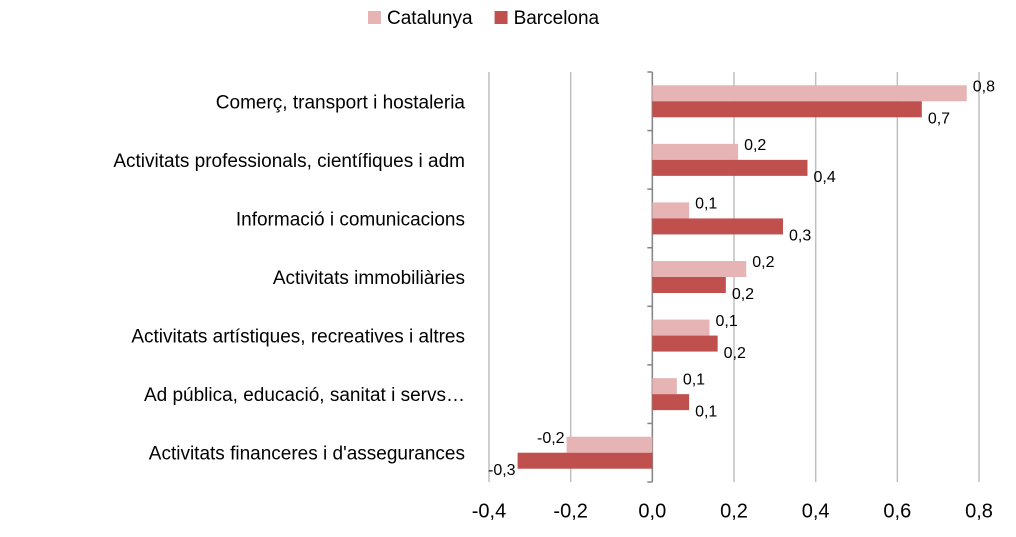 Image resolution: width=1016 pixels, height=537 pixels. Describe the element at coordinates (350, 219) in the screenshot. I see `category-label: Informació i comunicacions` at that location.